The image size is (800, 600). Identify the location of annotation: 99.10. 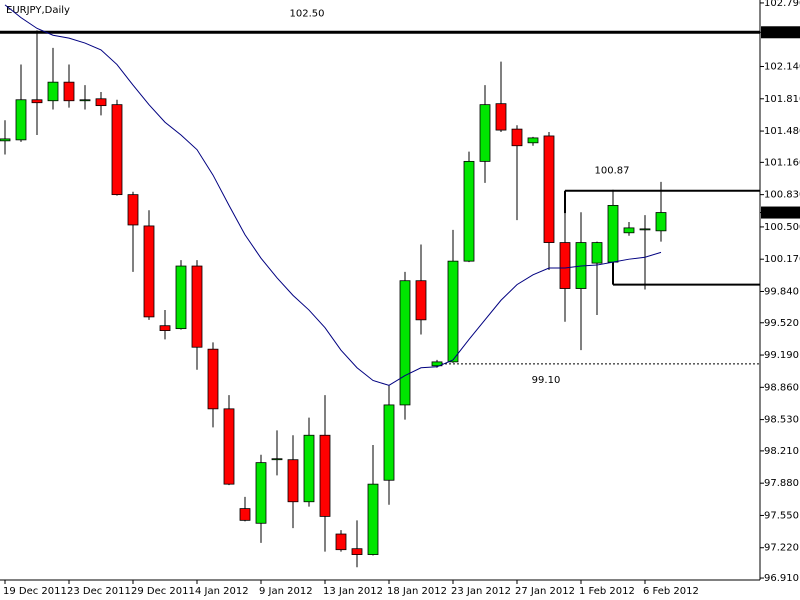
(546, 380).